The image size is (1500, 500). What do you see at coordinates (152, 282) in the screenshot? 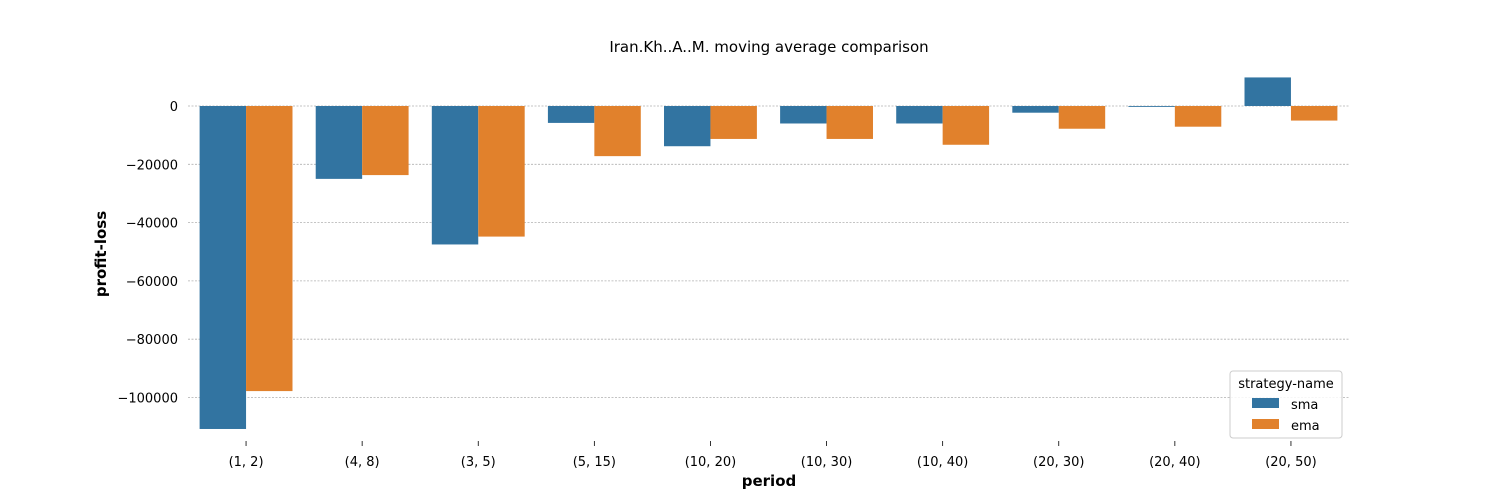
I see `y-tick-label: −60000` at bounding box center [152, 282].